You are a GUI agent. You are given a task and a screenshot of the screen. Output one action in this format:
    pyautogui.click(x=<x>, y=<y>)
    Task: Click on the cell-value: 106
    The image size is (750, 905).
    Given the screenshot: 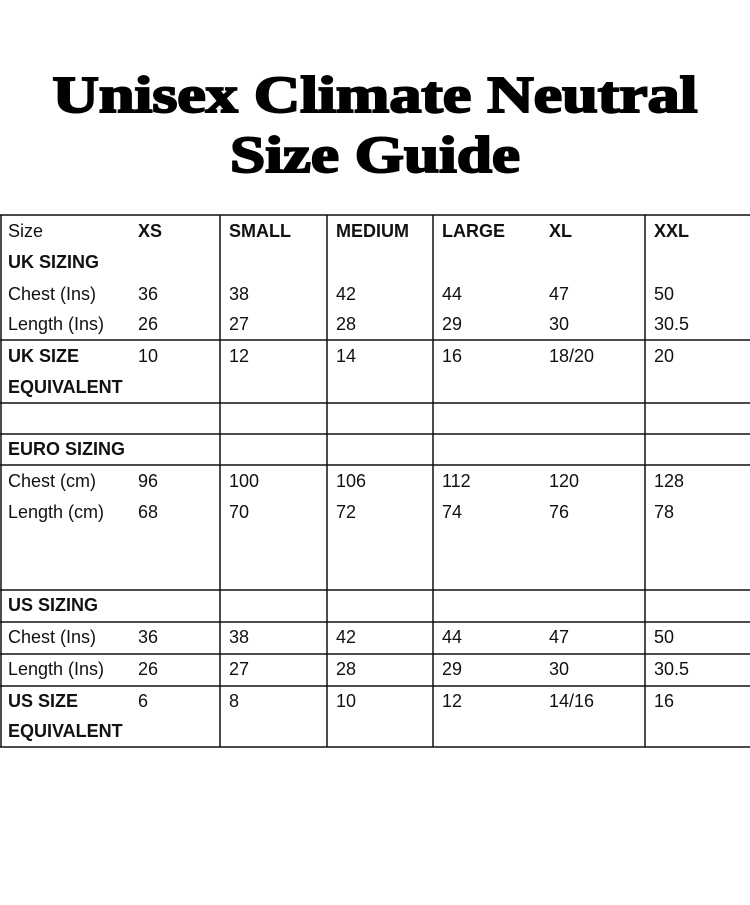 What is the action you would take?
    pyautogui.click(x=351, y=481)
    